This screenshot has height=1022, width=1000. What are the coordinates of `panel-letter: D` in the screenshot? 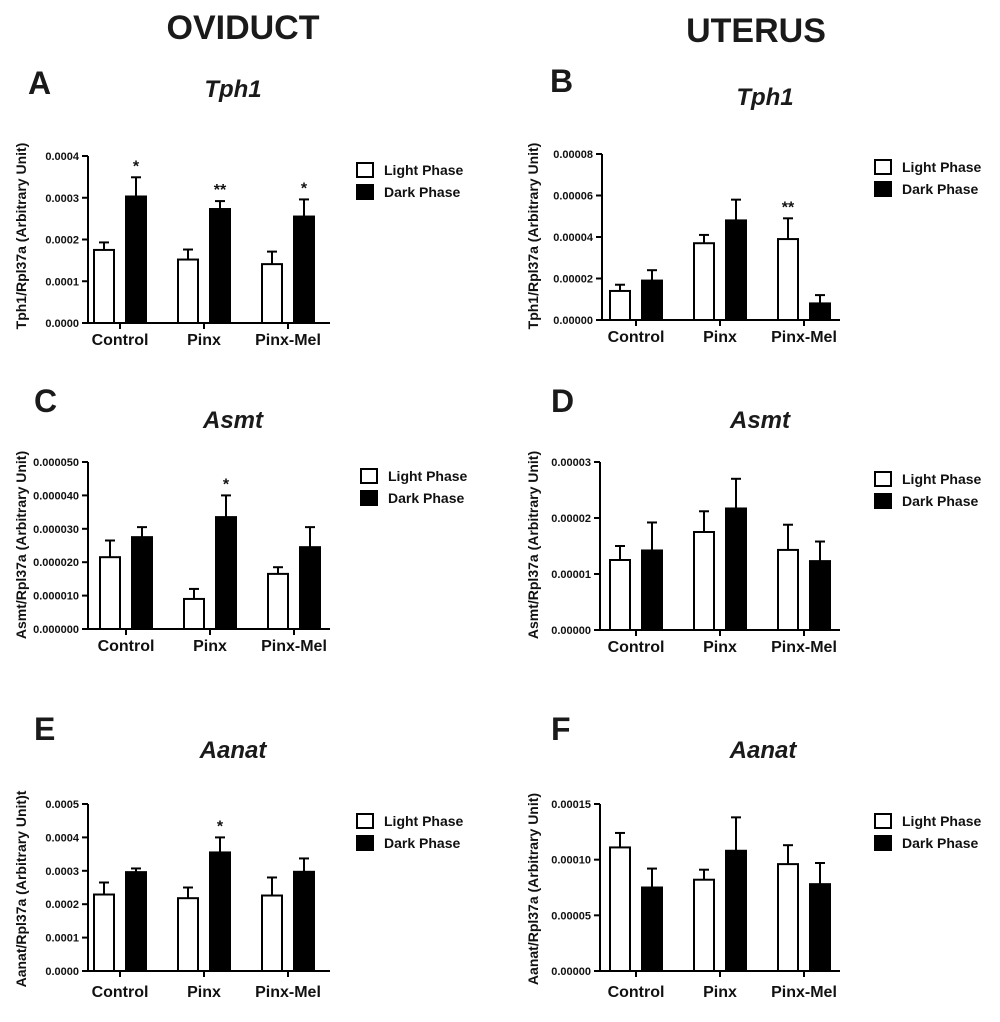 It's located at (562, 401).